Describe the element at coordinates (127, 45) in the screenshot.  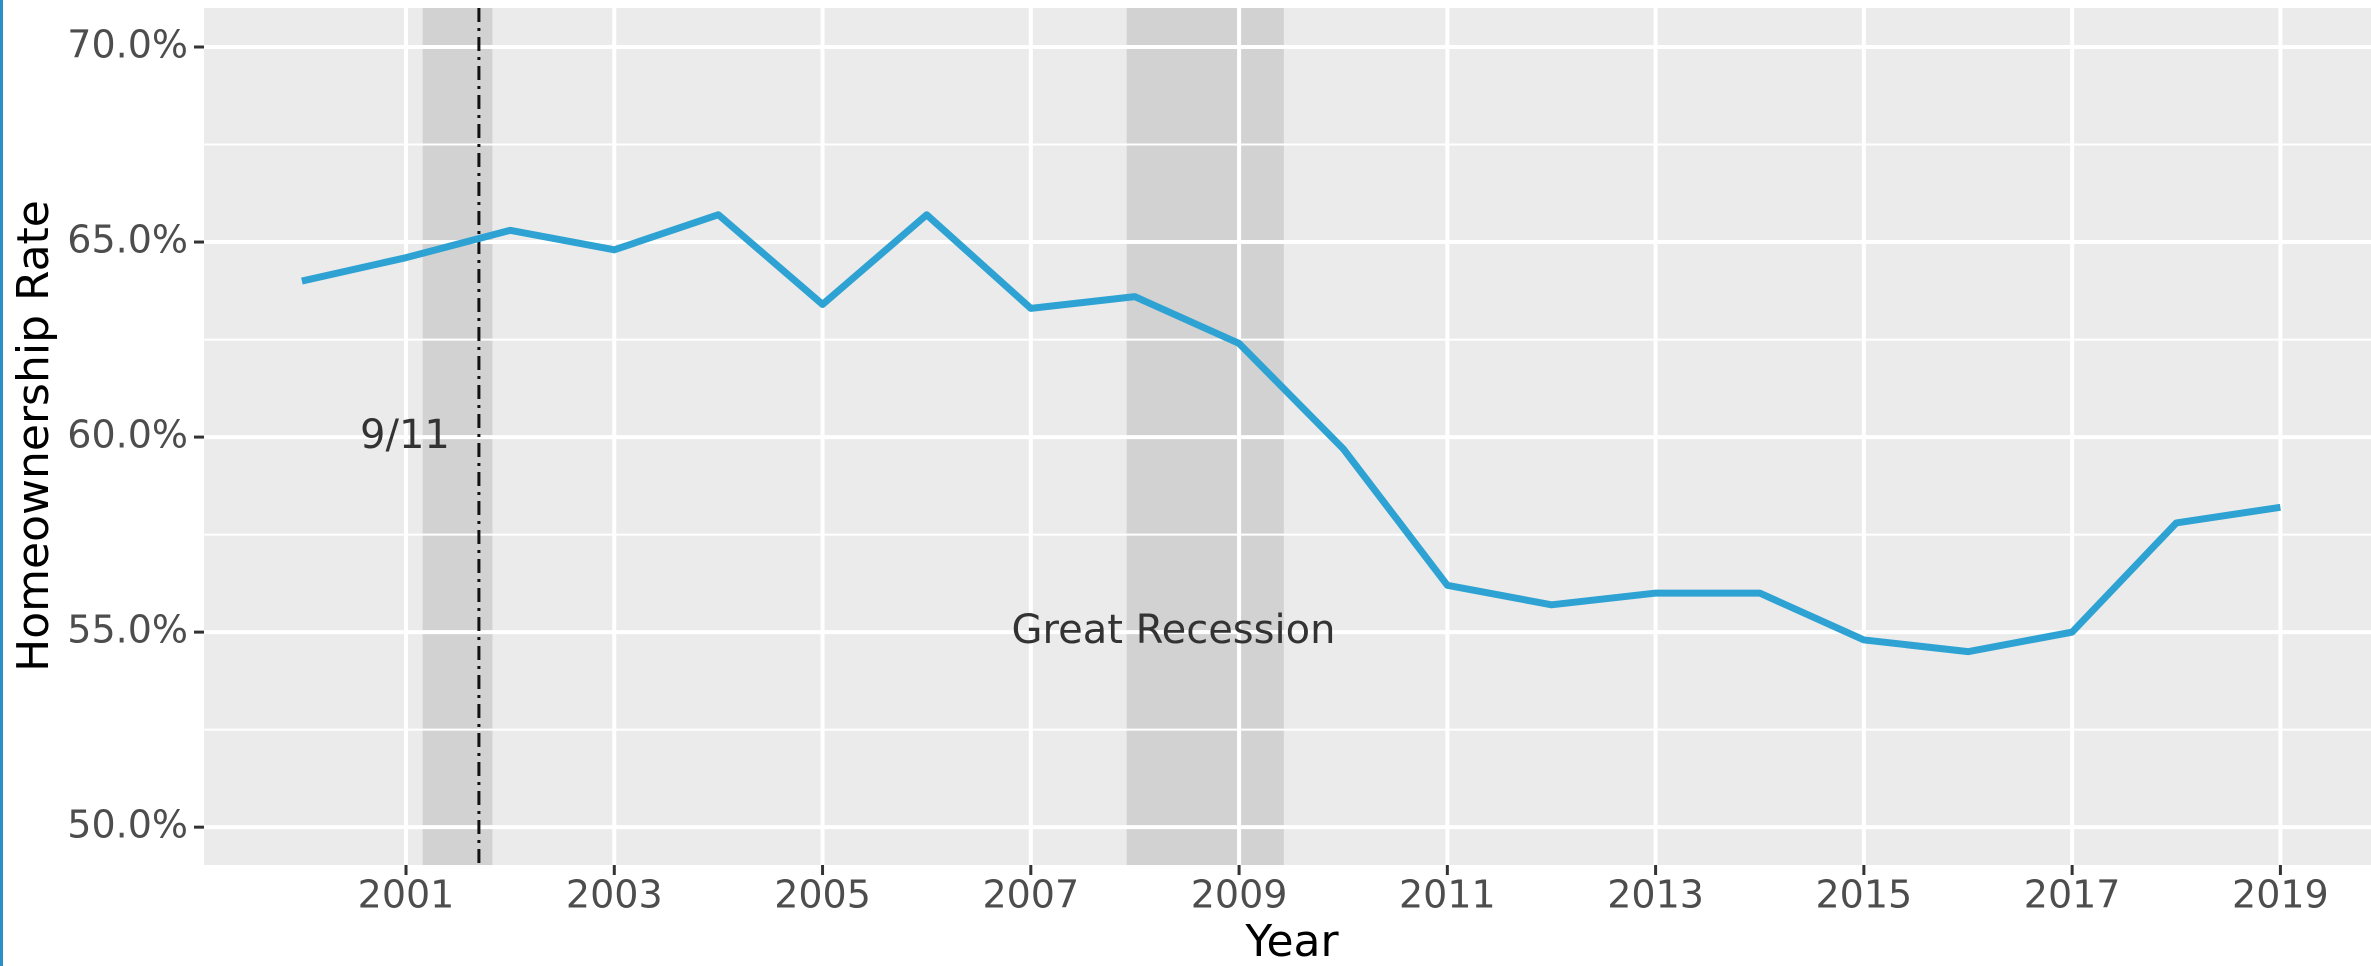
I see `y-tick-label: 70.0%` at that location.